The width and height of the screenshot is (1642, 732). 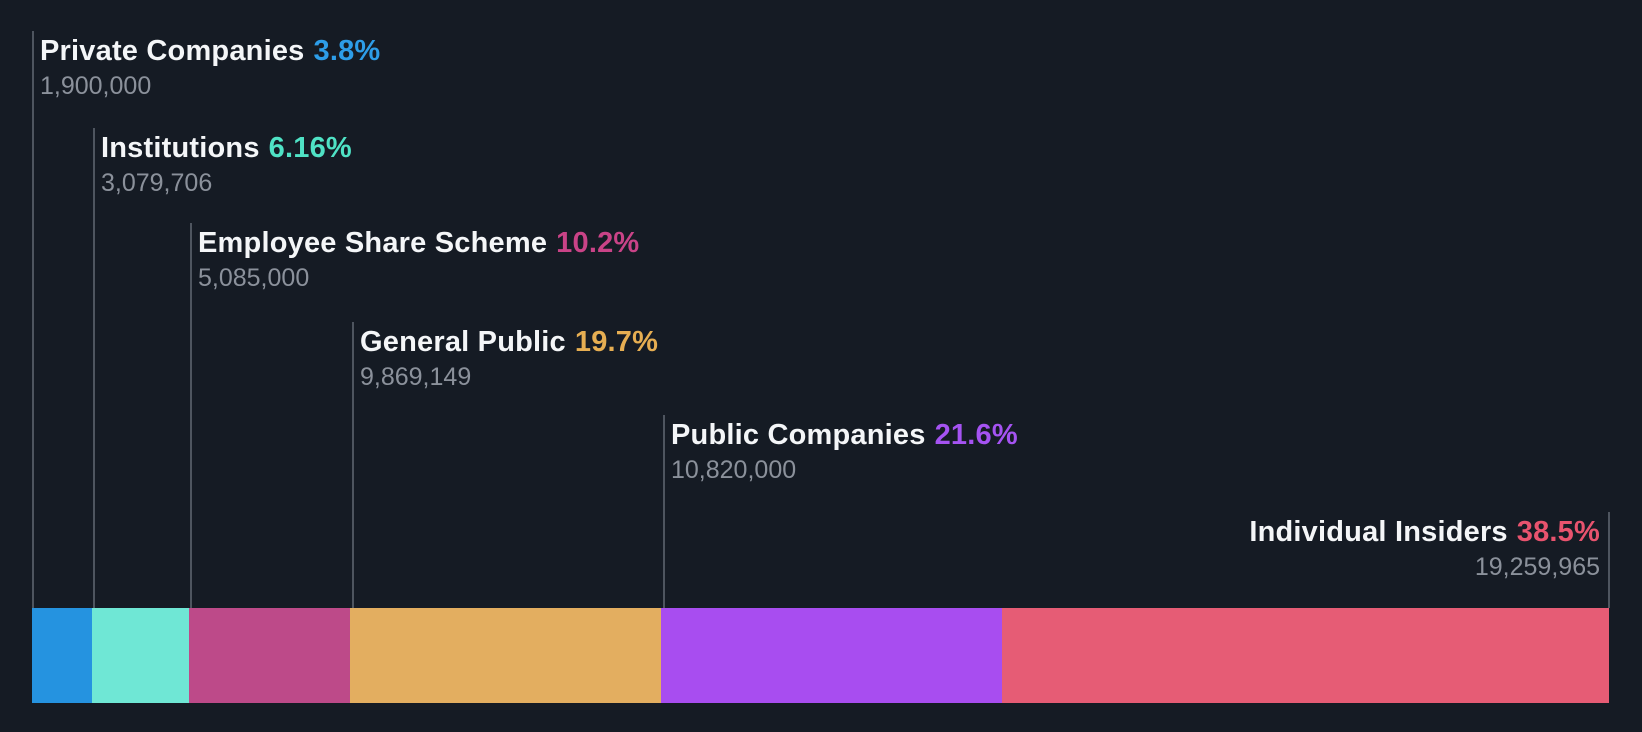 What do you see at coordinates (94, 368) in the screenshot?
I see `leader-line-institutions` at bounding box center [94, 368].